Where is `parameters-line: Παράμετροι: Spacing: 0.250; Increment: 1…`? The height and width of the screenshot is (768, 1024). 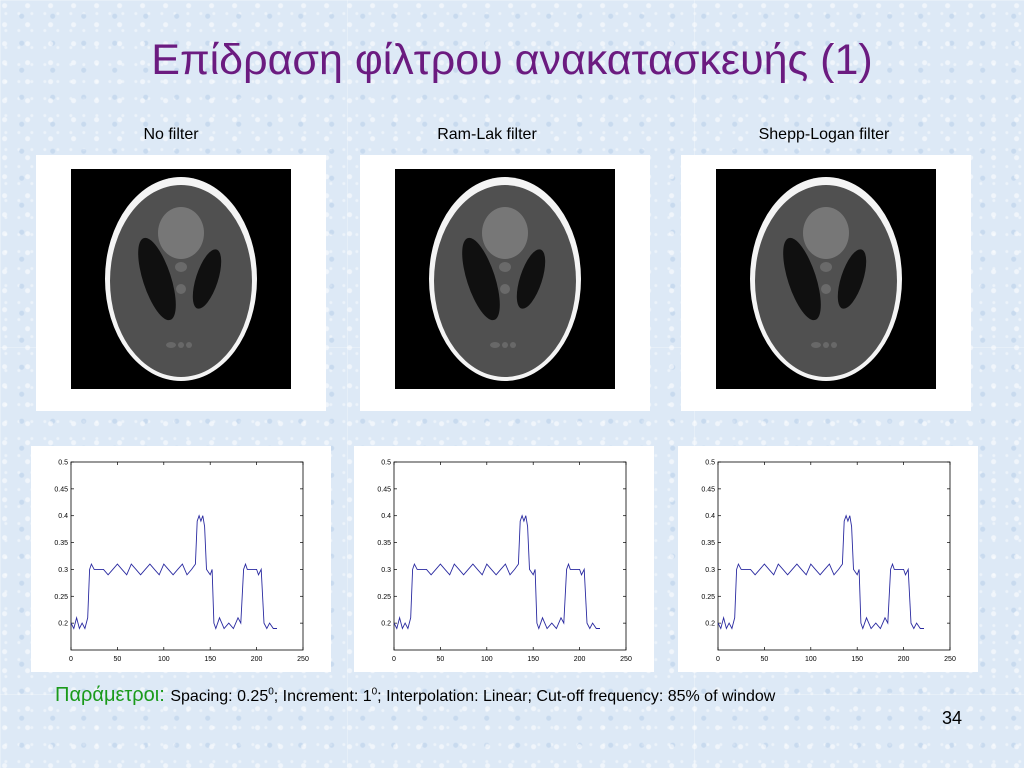
parameters-line: Παράμετροι: Spacing: 0.250; Increment: 1… is located at coordinates (415, 695).